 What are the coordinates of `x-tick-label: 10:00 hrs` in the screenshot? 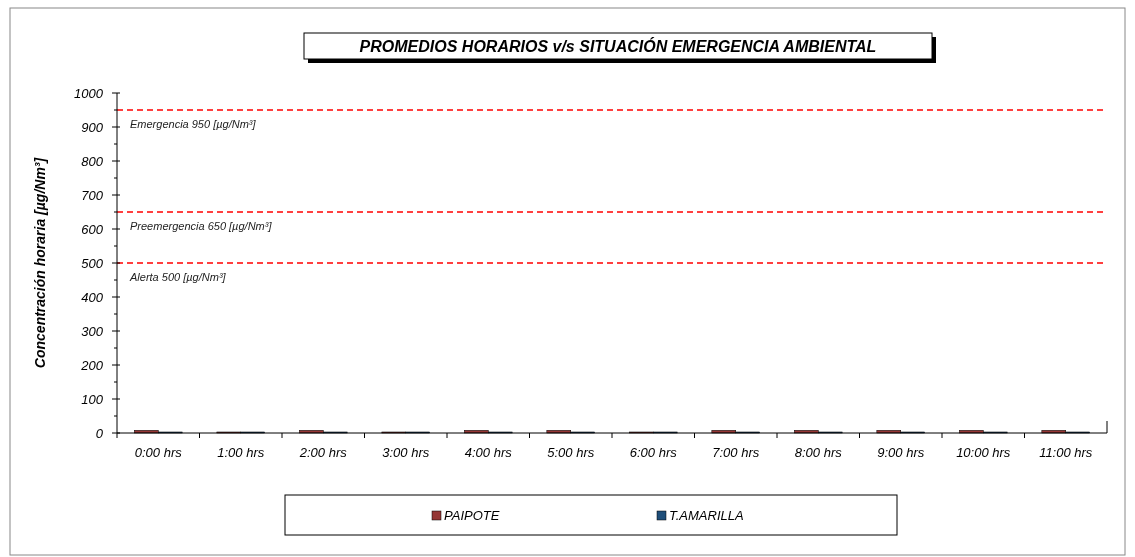 It's located at (983, 452).